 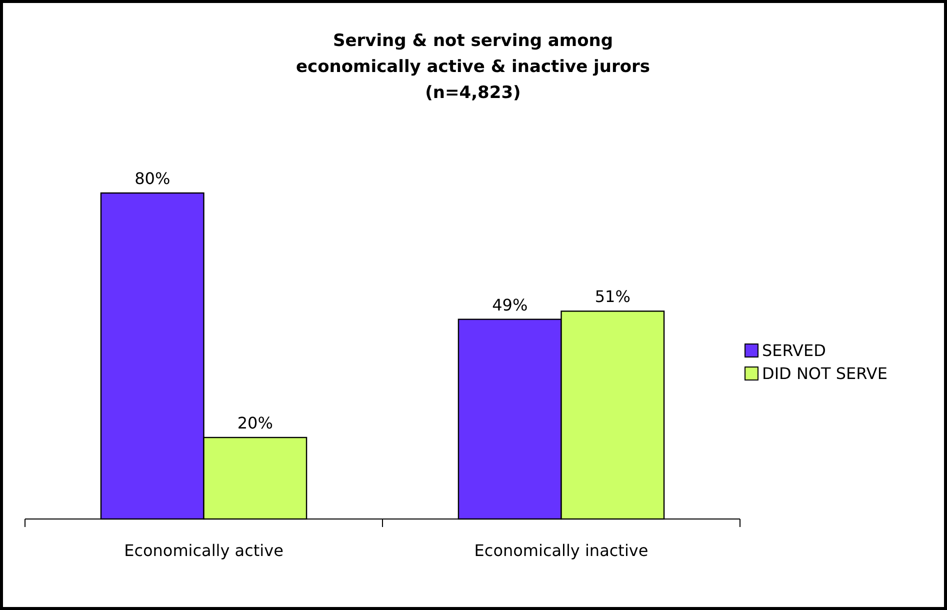 I want to click on chart-title: Serving & not serving among economically active & inactive jurors (n=4,823), so click(x=473, y=67).